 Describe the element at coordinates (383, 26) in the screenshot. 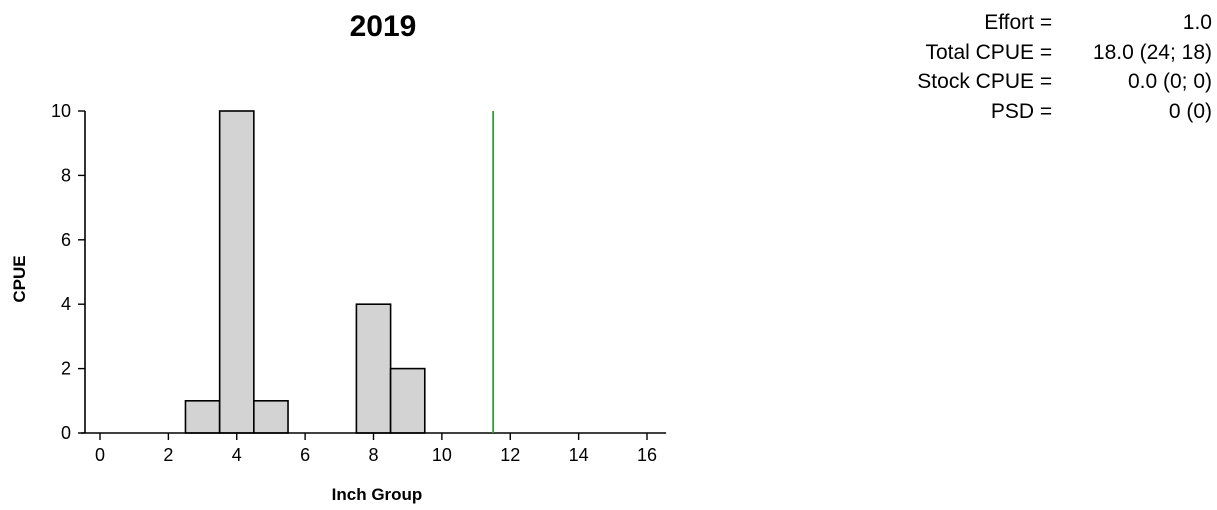

I see `chart-title: 2019` at that location.